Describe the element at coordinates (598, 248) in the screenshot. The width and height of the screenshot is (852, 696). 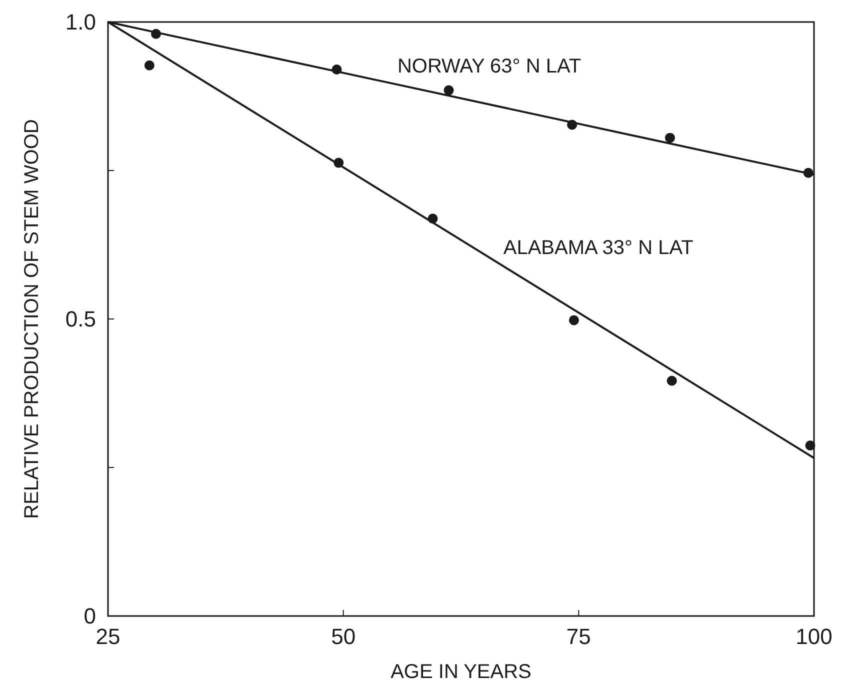
I see `series-label: ALABAMA 33° N LAT` at that location.